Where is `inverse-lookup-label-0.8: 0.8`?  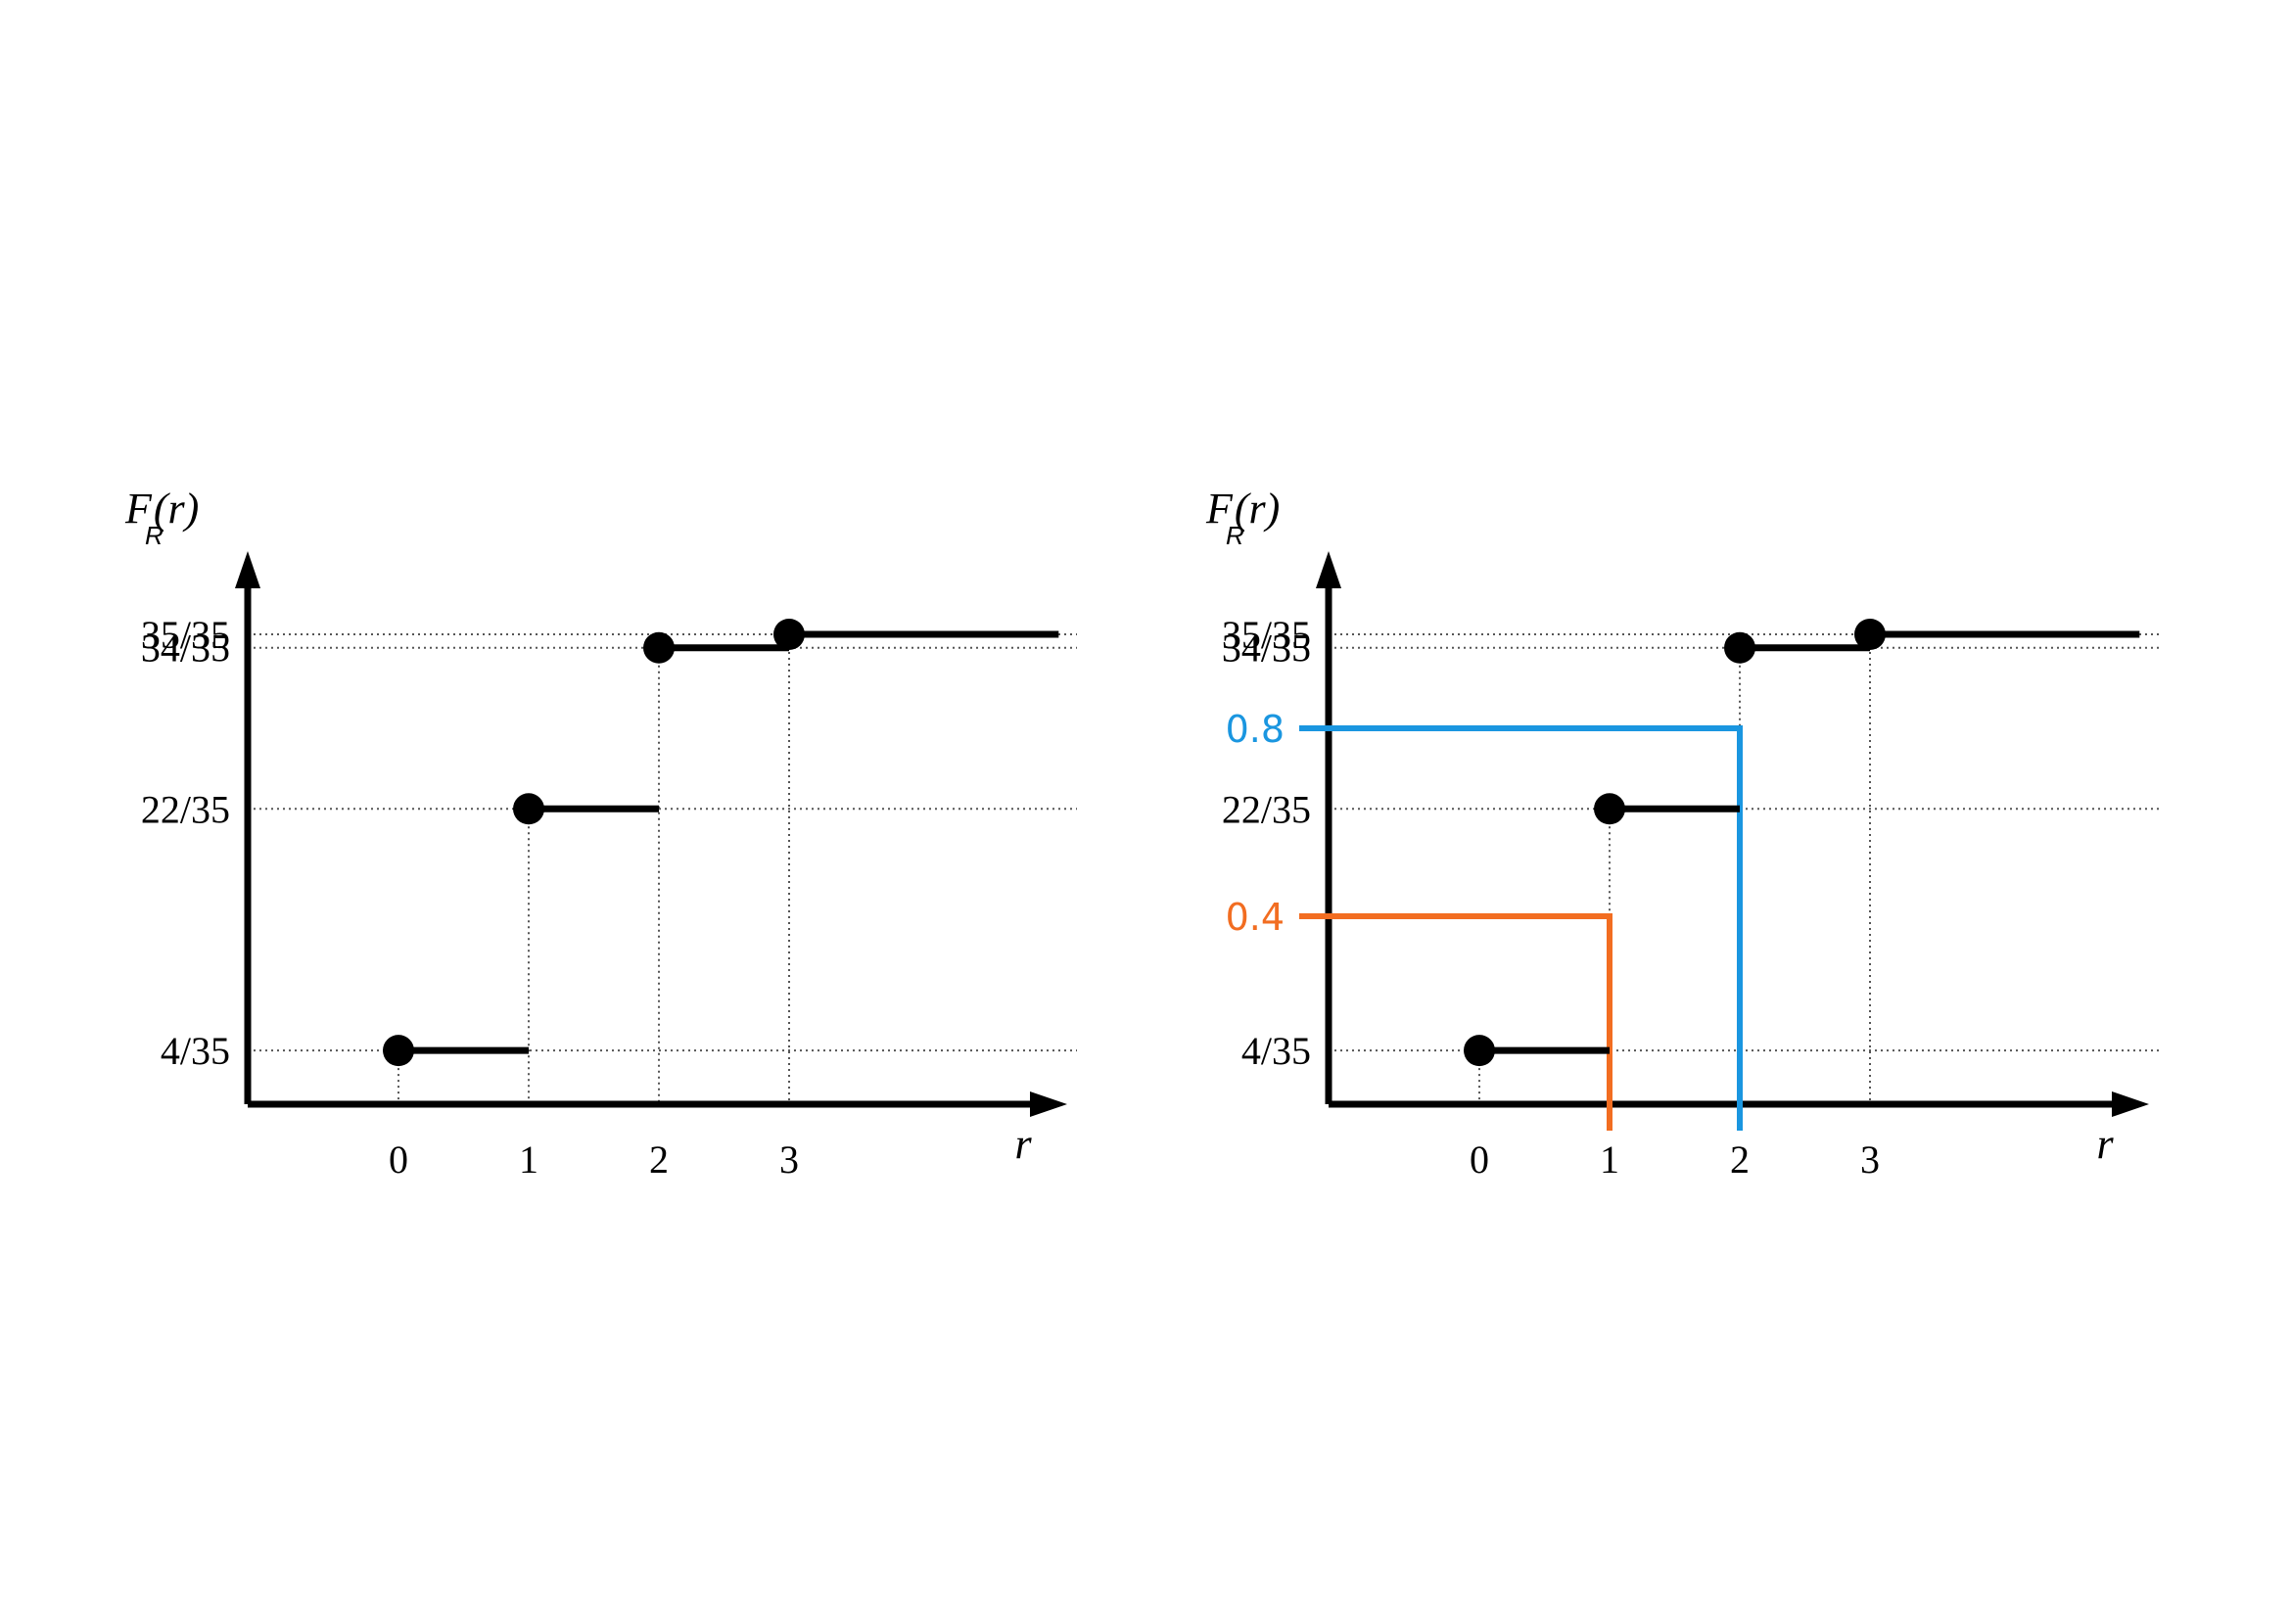
inverse-lookup-label-0.8: 0.8 is located at coordinates (1255, 729).